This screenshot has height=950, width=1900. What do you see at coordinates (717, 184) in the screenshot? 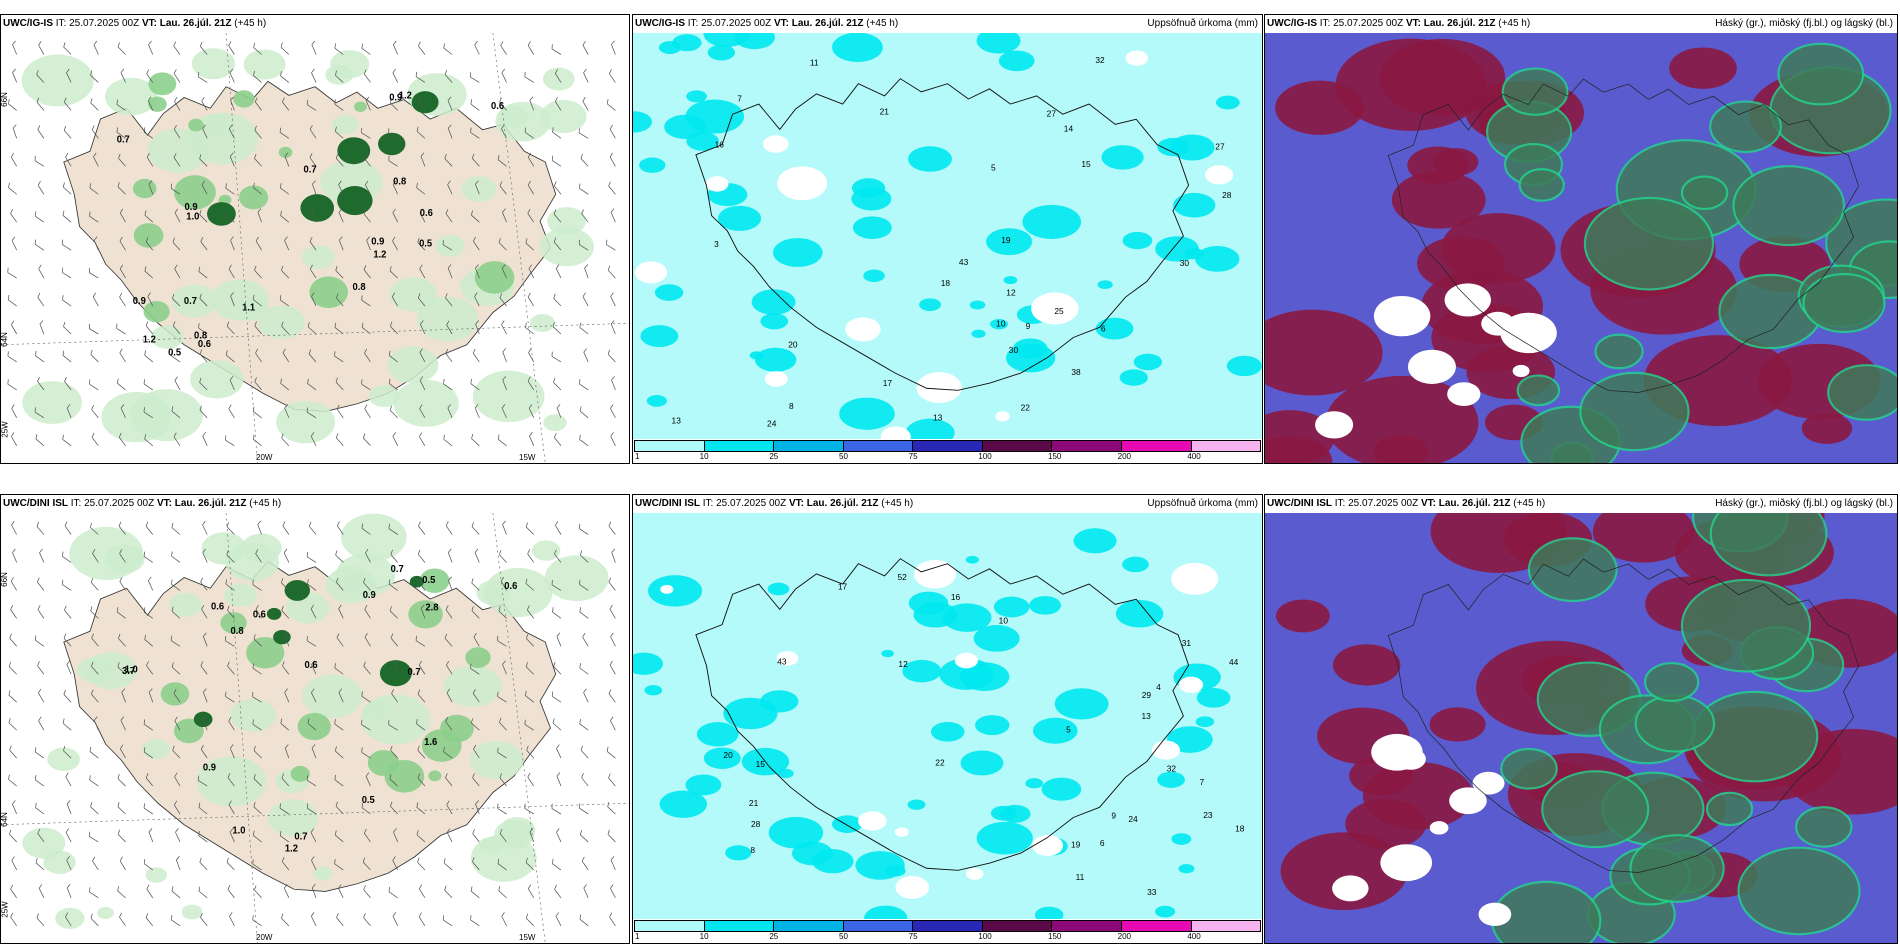
I see `no-precip-area` at bounding box center [717, 184].